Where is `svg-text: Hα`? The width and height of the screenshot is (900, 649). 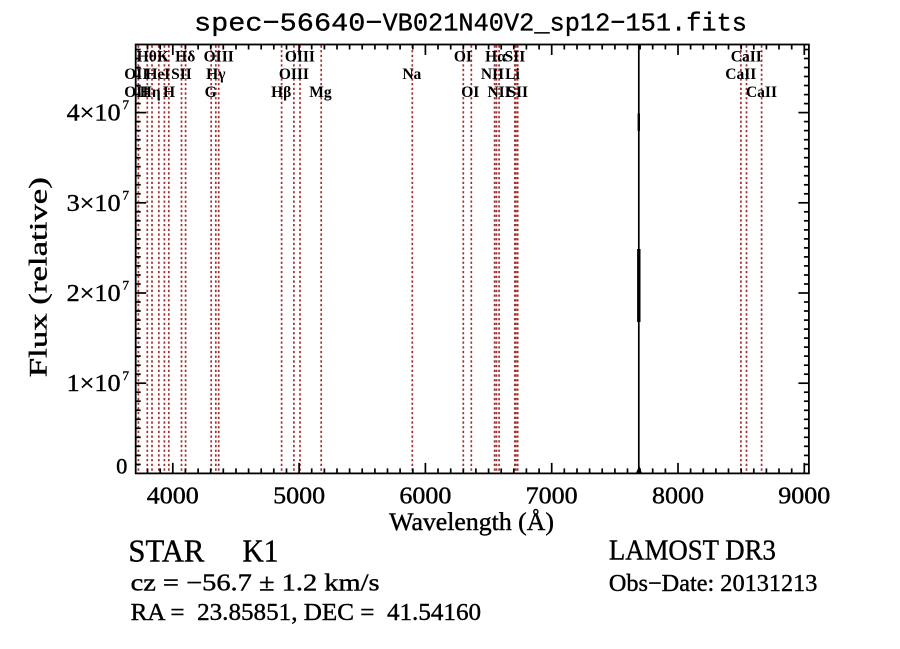
svg-text: Hα is located at coordinates (495, 56).